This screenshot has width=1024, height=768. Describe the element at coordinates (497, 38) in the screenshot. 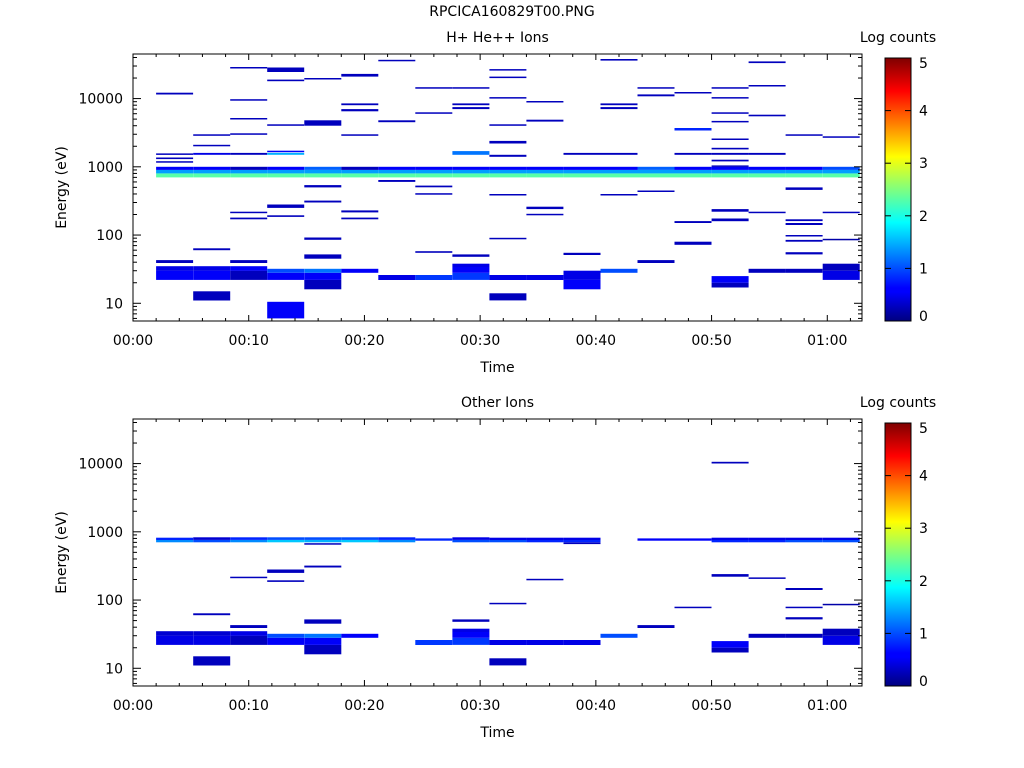

I see `panel-title: H+ He++ Ions` at that location.